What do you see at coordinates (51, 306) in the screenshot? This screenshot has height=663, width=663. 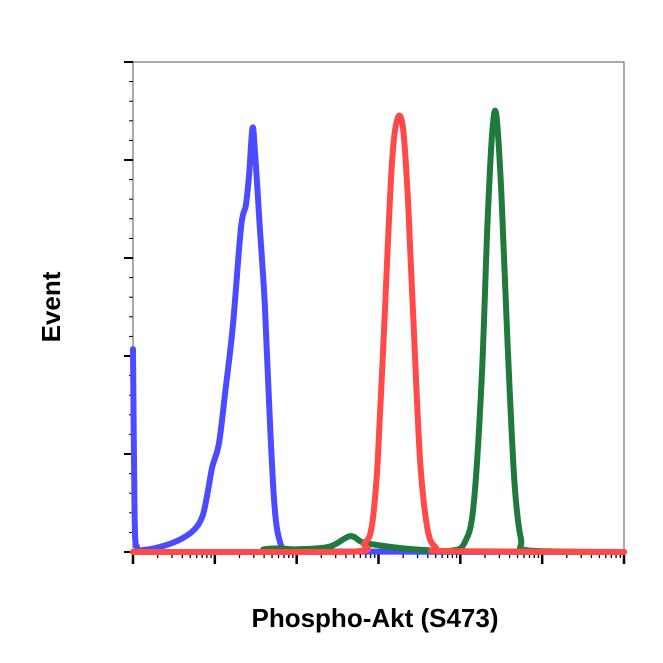 I see `y-axis-title: Event` at bounding box center [51, 306].